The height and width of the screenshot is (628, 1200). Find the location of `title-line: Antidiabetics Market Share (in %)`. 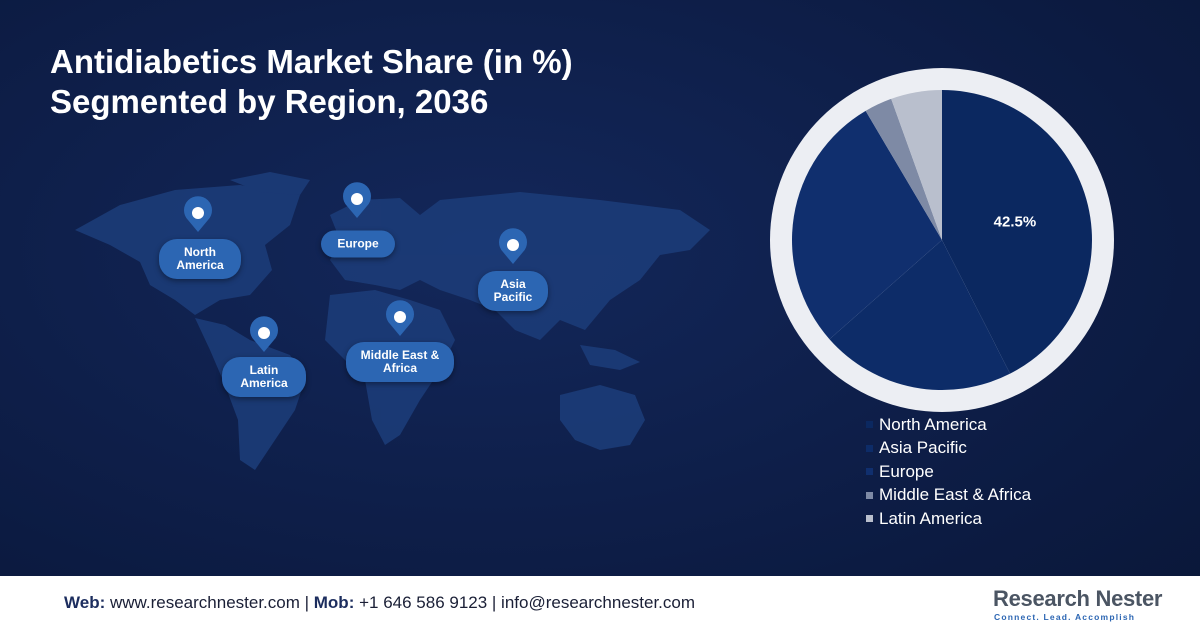

title-line: Antidiabetics Market Share (in %) is located at coordinates (311, 61).